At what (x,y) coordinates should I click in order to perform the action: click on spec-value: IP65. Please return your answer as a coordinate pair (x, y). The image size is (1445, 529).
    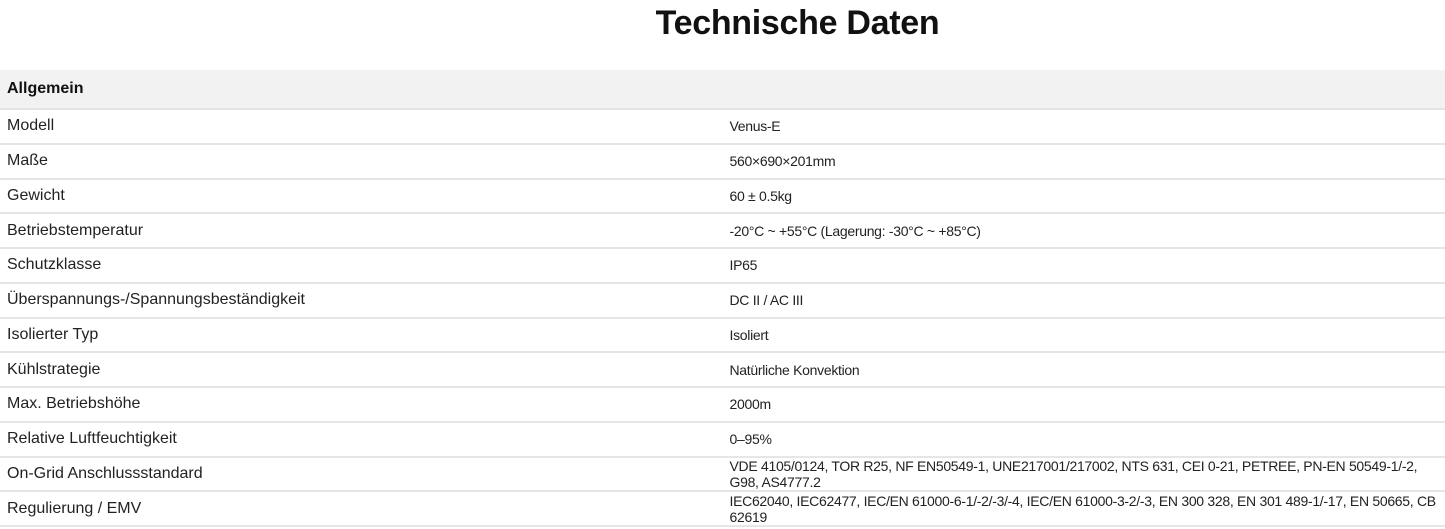
    Looking at the image, I should click on (1083, 266).